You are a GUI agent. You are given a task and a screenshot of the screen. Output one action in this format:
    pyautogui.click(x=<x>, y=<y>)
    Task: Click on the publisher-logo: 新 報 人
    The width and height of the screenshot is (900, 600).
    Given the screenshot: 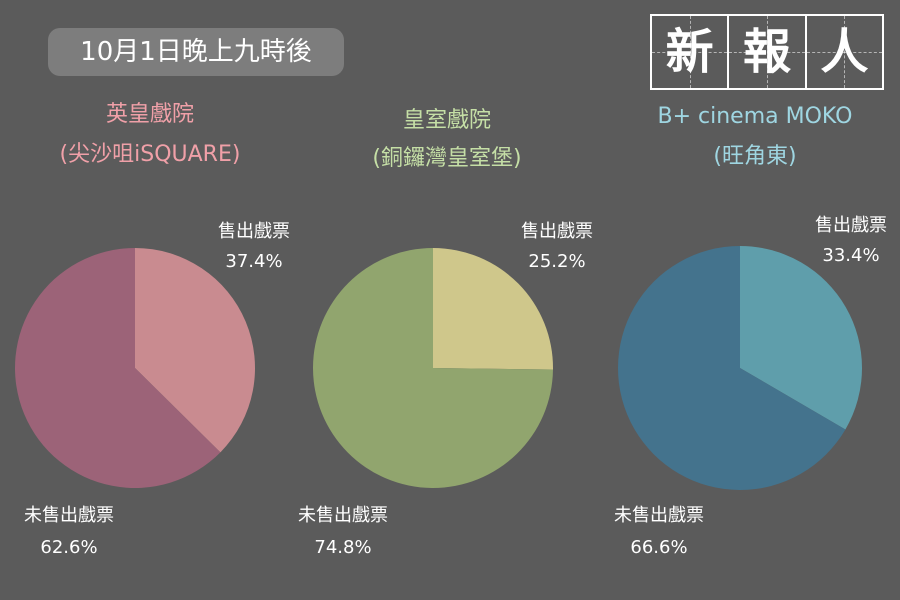 What is the action you would take?
    pyautogui.click(x=767, y=52)
    